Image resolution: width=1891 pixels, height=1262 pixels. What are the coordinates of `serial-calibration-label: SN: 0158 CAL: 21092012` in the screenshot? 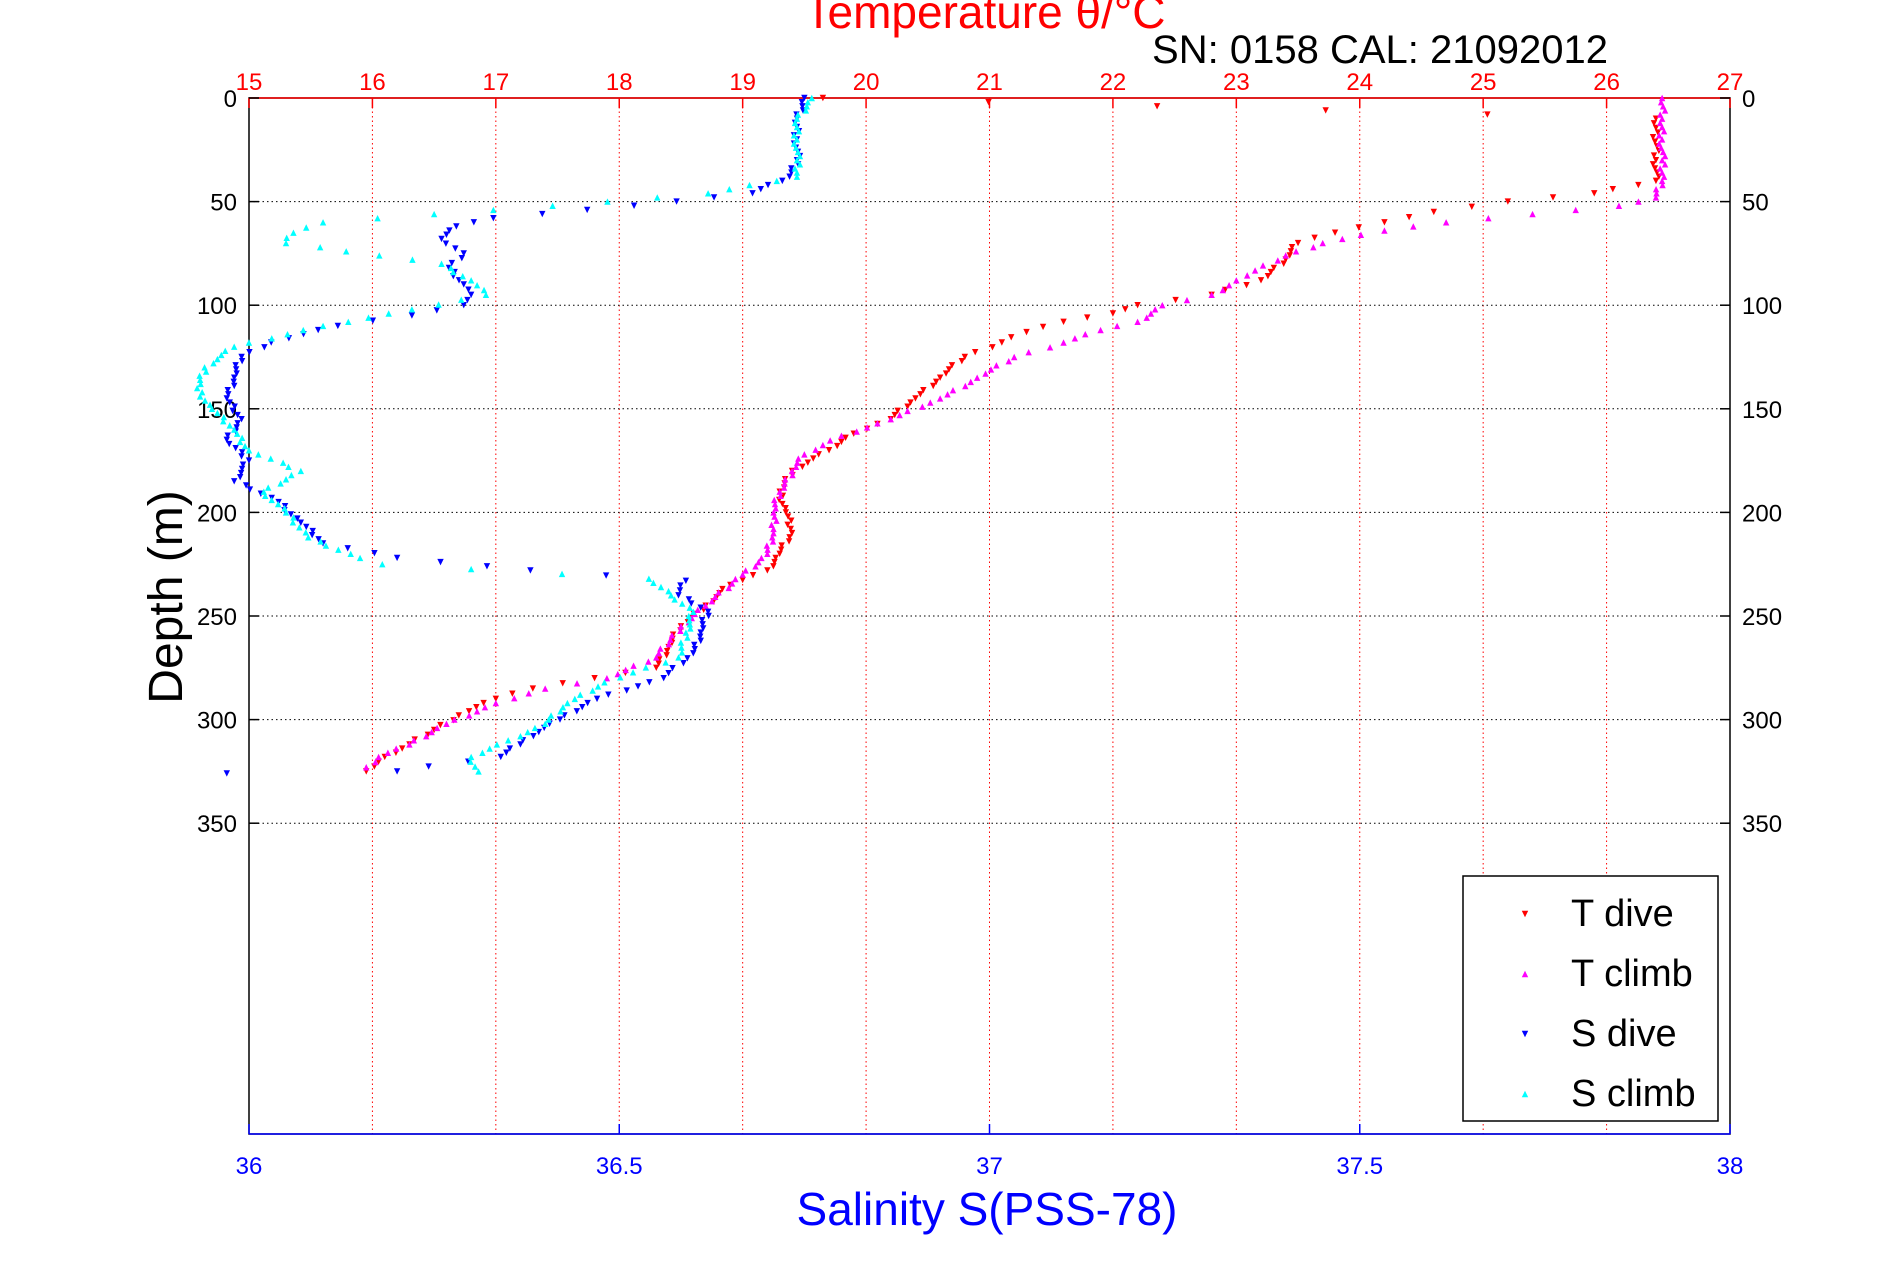 It's located at (1380, 50).